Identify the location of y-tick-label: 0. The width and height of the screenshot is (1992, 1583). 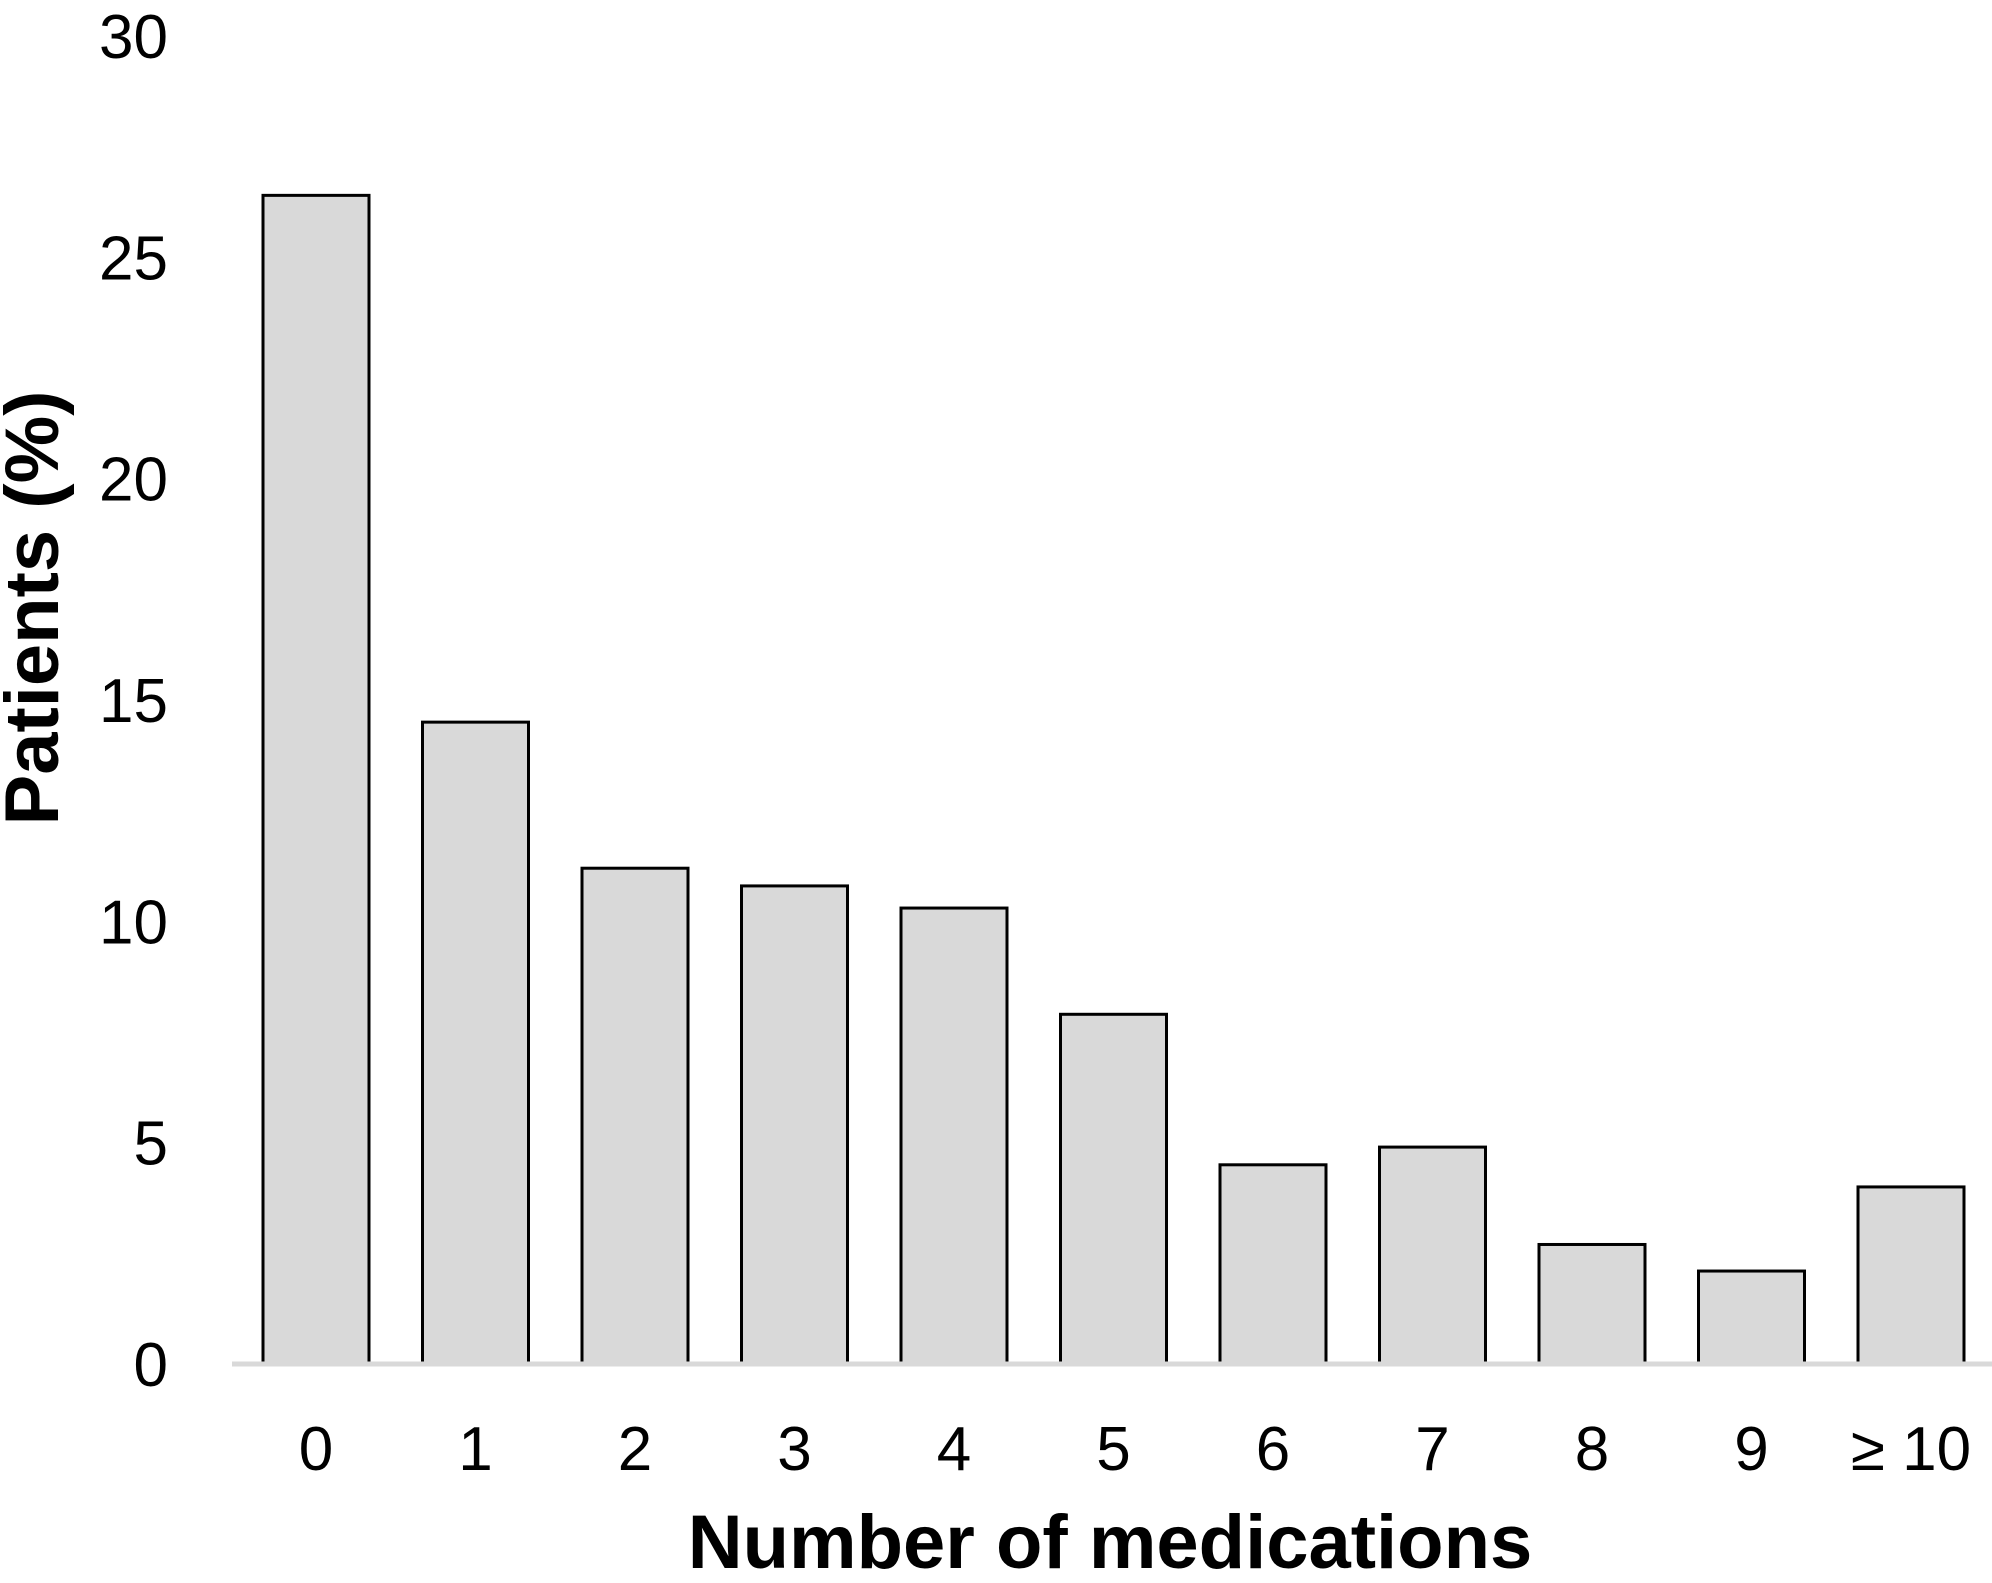
(151, 1365).